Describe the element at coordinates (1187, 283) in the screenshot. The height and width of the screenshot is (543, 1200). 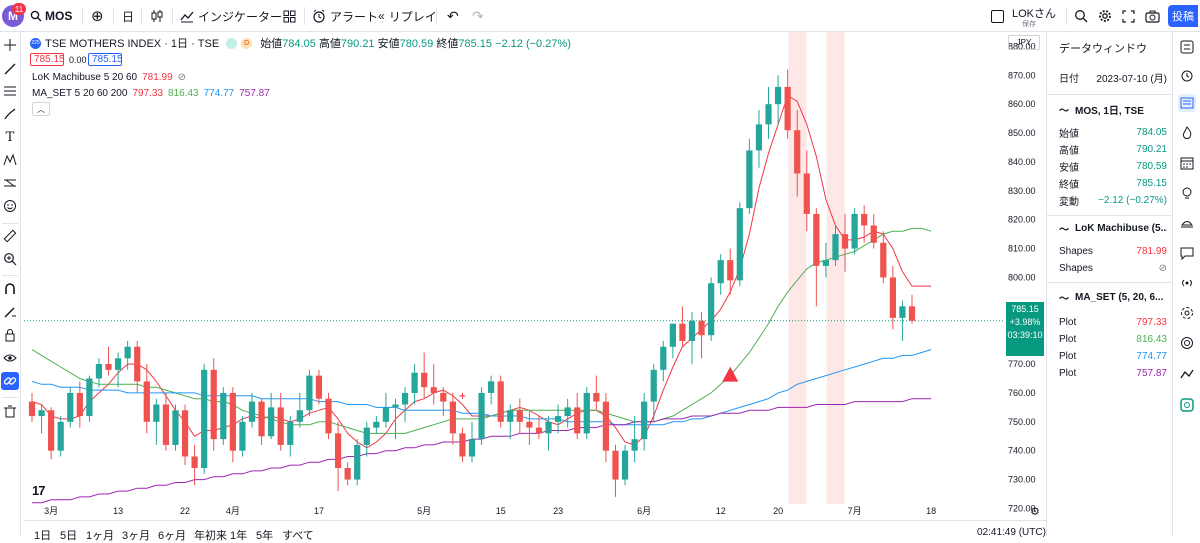
I see `signals-icon` at that location.